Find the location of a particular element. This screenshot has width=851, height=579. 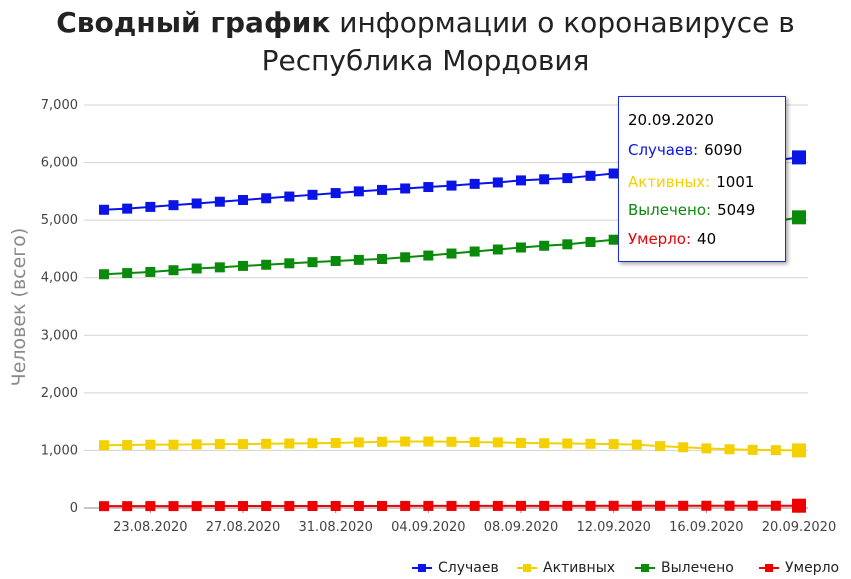

tooltip-value-active: 1001 is located at coordinates (735, 182).